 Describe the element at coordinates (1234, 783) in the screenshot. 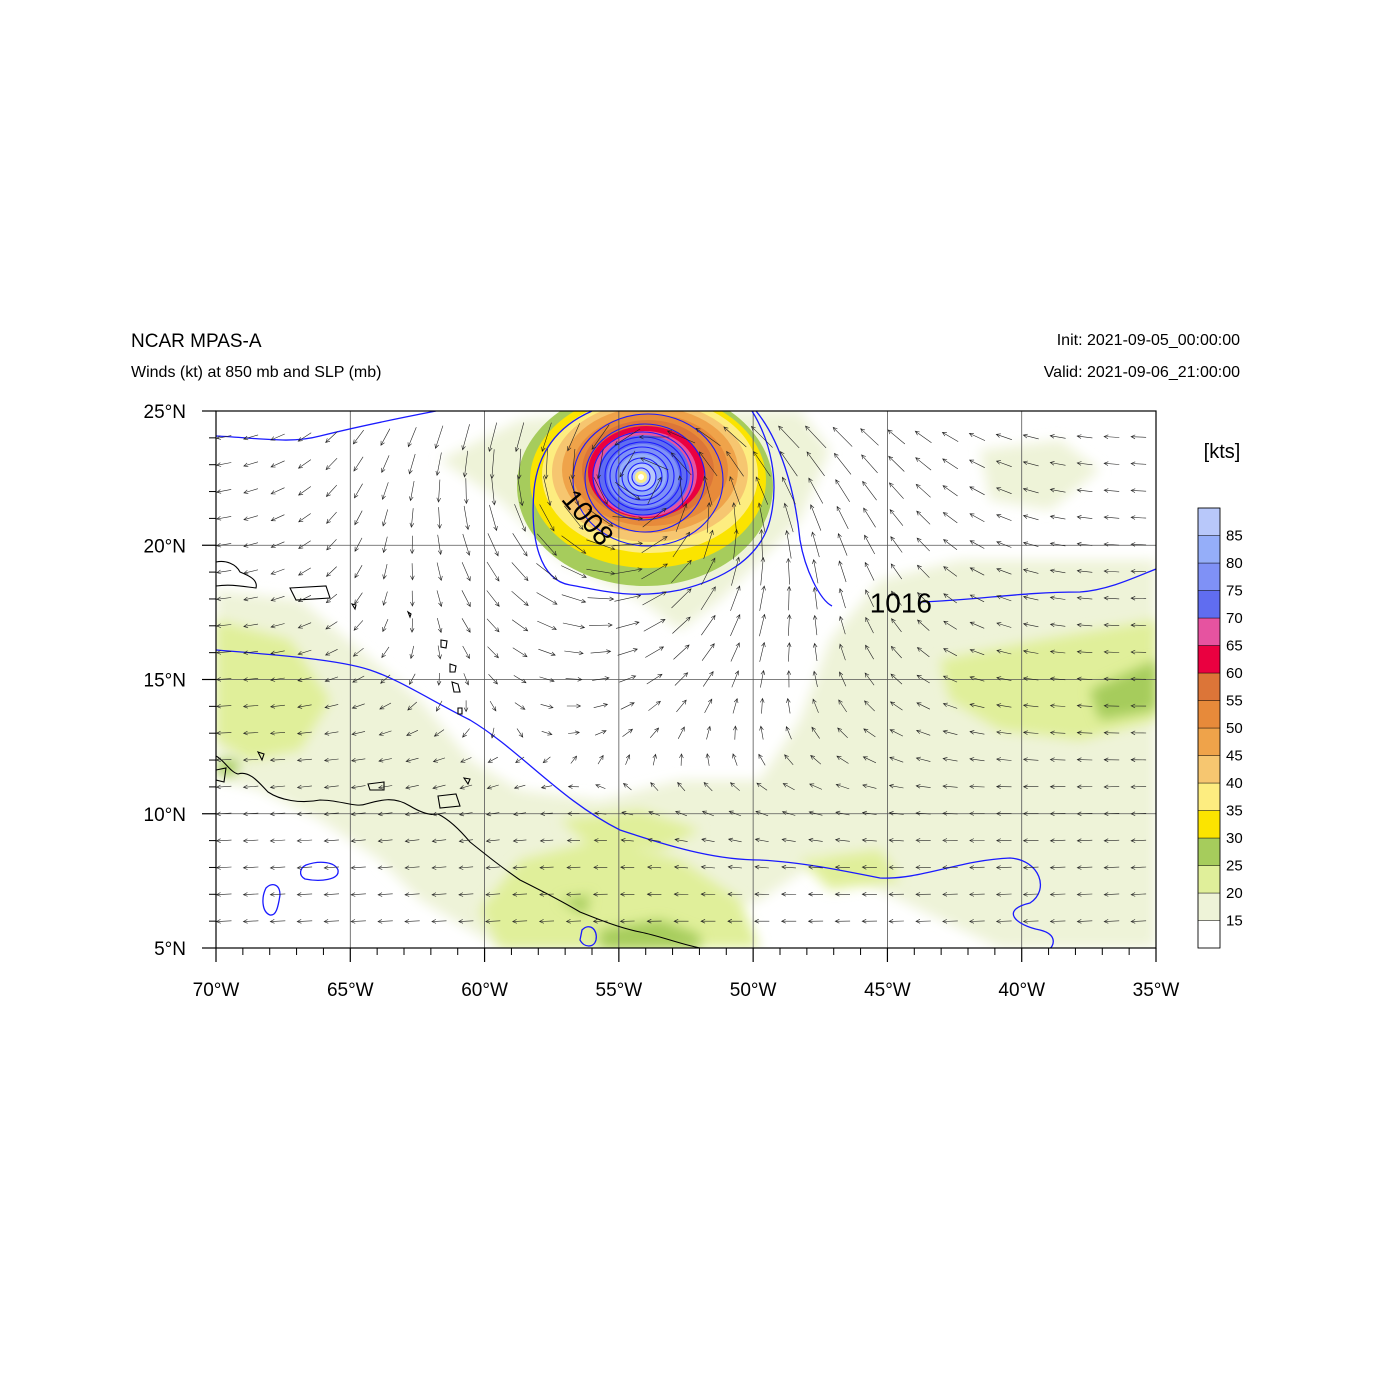

I see `colorbar-label: 40` at that location.